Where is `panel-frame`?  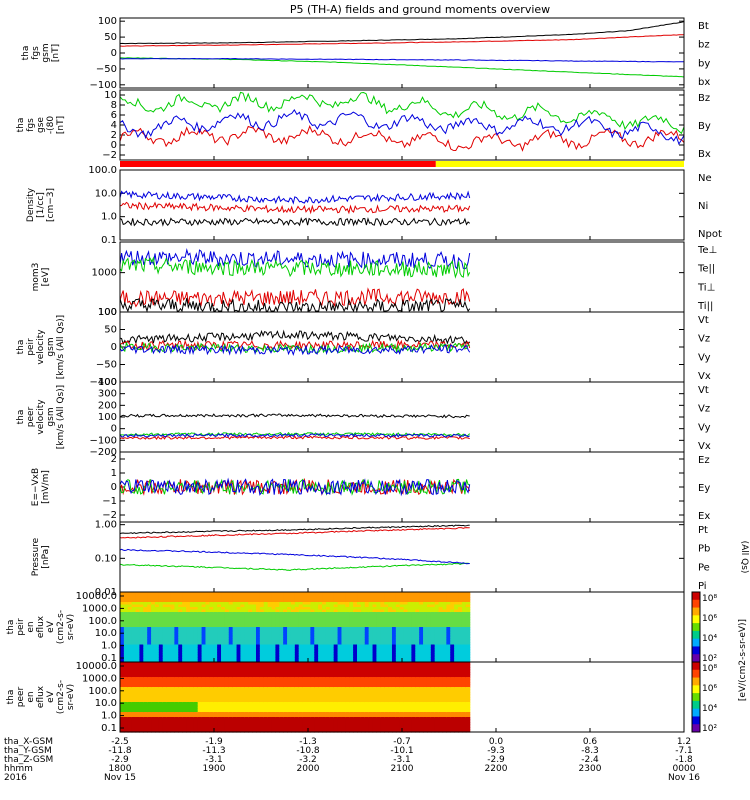 panel-frame is located at coordinates (402, 557).